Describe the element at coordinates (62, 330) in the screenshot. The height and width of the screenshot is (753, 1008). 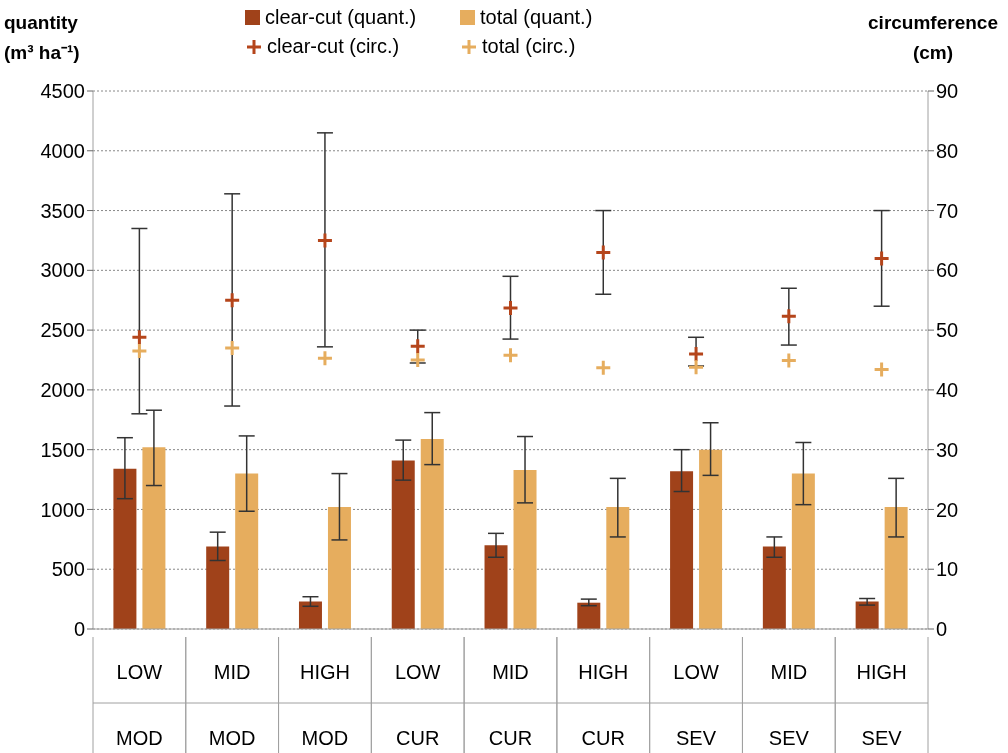
I see `y-tick-label: 2500` at that location.